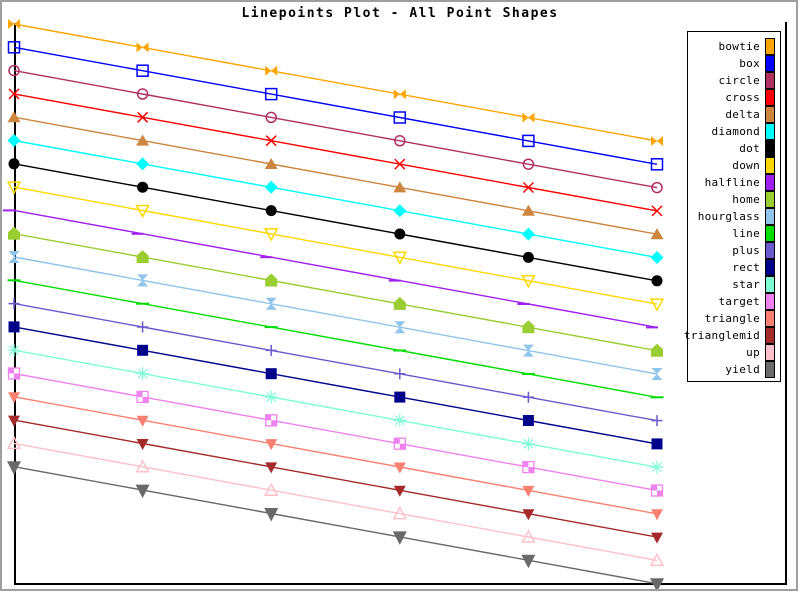 This screenshot has width=800, height=600. What do you see at coordinates (734, 199) in the screenshot?
I see `legend-item-home: home` at bounding box center [734, 199].